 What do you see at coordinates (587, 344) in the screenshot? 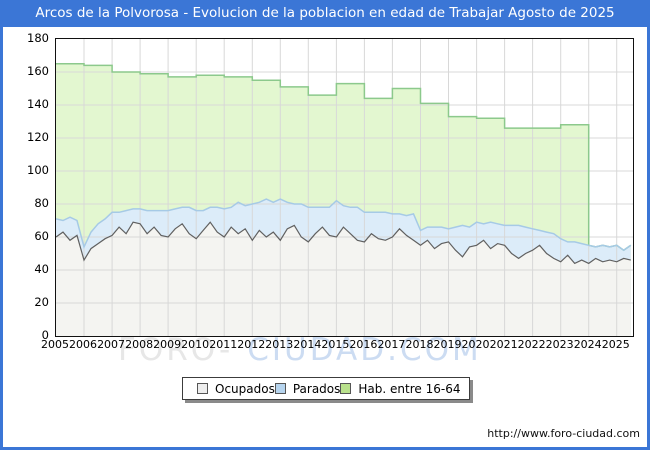
I see `x-tick-label: 2024` at bounding box center [587, 344].